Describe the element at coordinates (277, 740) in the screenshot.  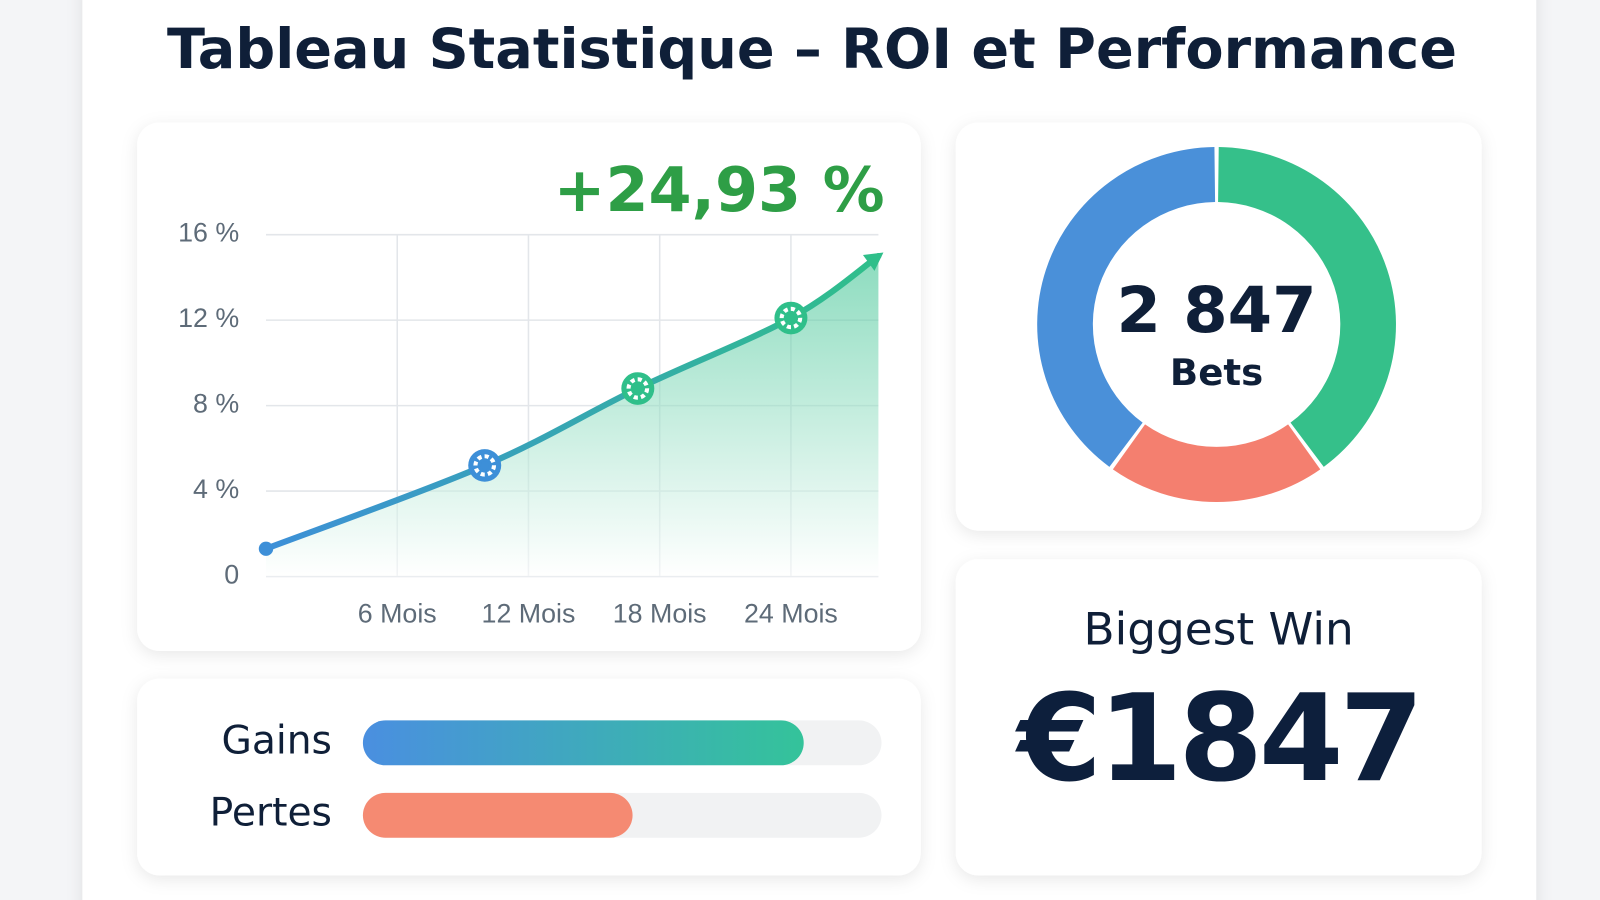
I see `bar-label: Gains` at that location.